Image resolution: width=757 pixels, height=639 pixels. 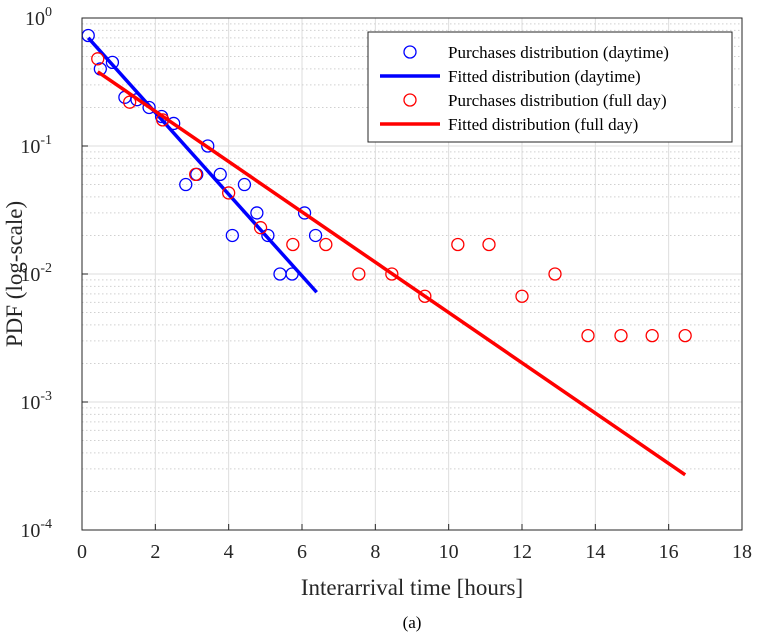 I want to click on fitted-line, so click(x=202, y=165).